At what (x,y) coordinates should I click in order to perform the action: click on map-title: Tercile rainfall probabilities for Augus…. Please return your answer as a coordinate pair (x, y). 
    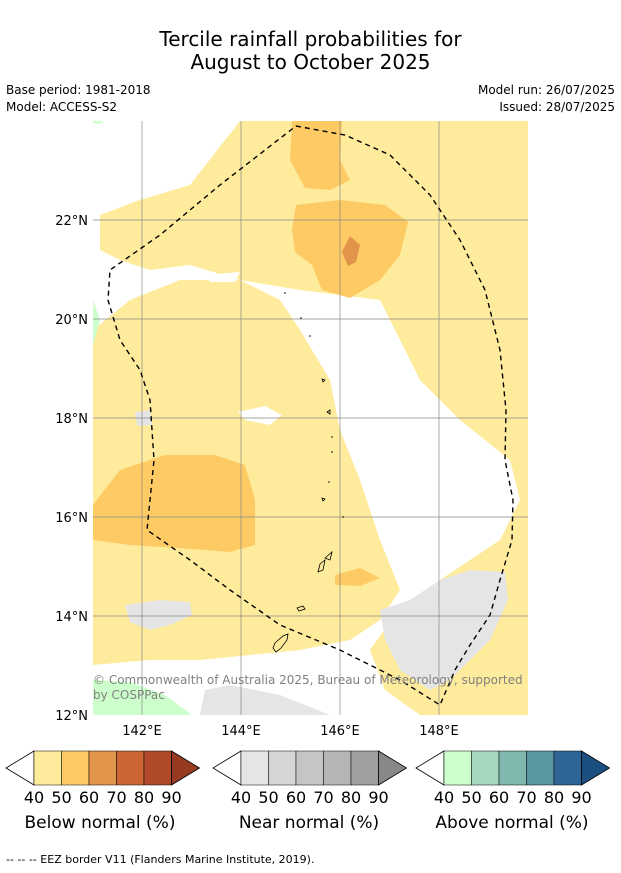
    Looking at the image, I should click on (310, 51).